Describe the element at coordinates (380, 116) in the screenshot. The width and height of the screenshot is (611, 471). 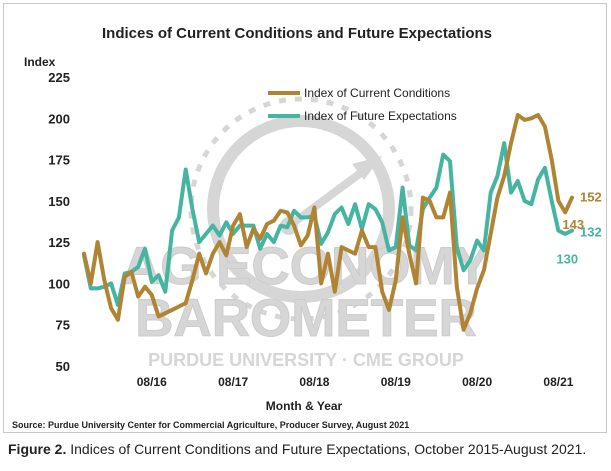
I see `legend-label-future: Index of Future Expectations` at that location.